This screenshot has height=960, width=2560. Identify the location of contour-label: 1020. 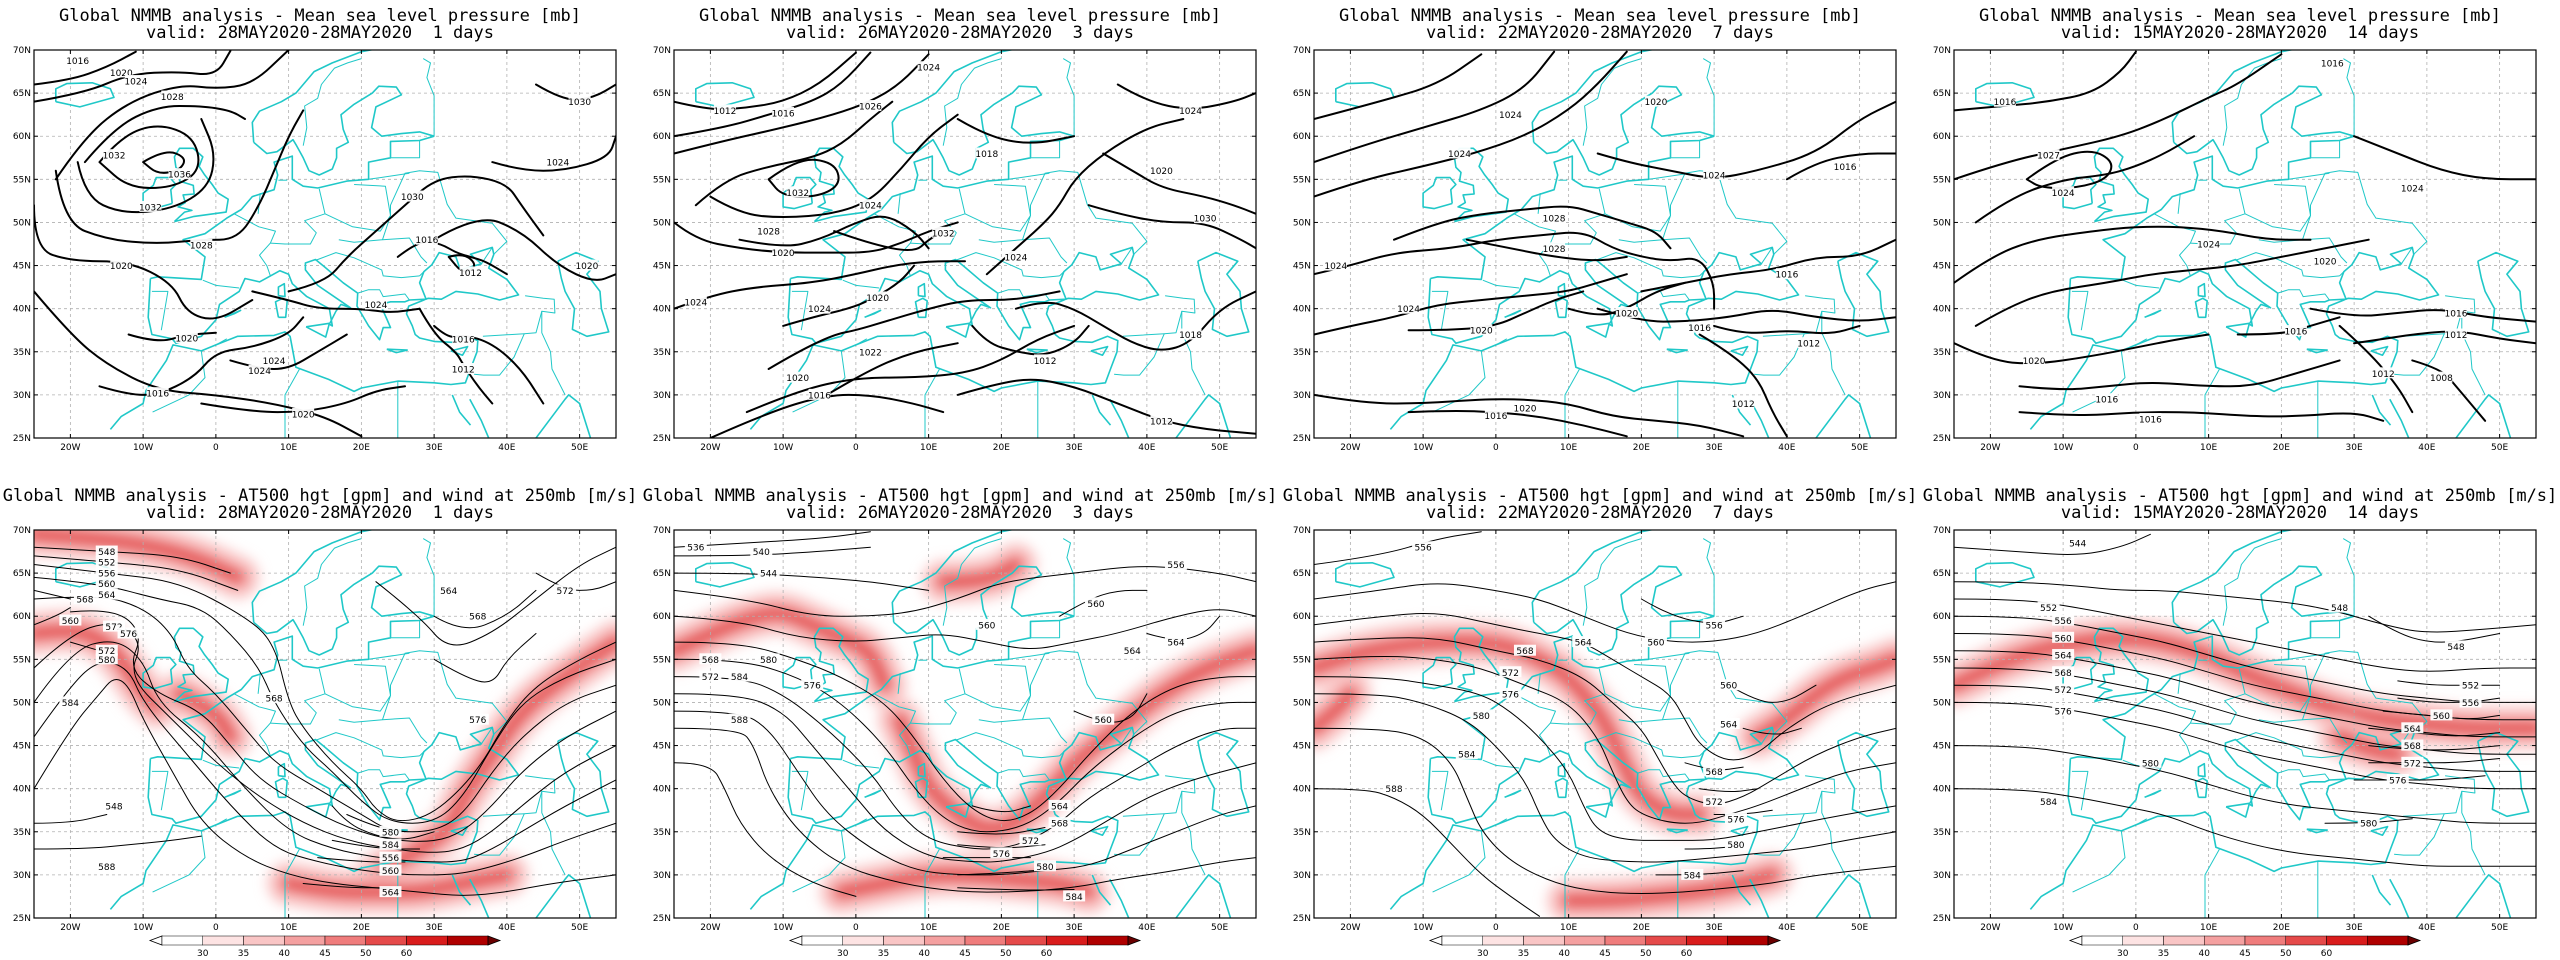
(186, 339).